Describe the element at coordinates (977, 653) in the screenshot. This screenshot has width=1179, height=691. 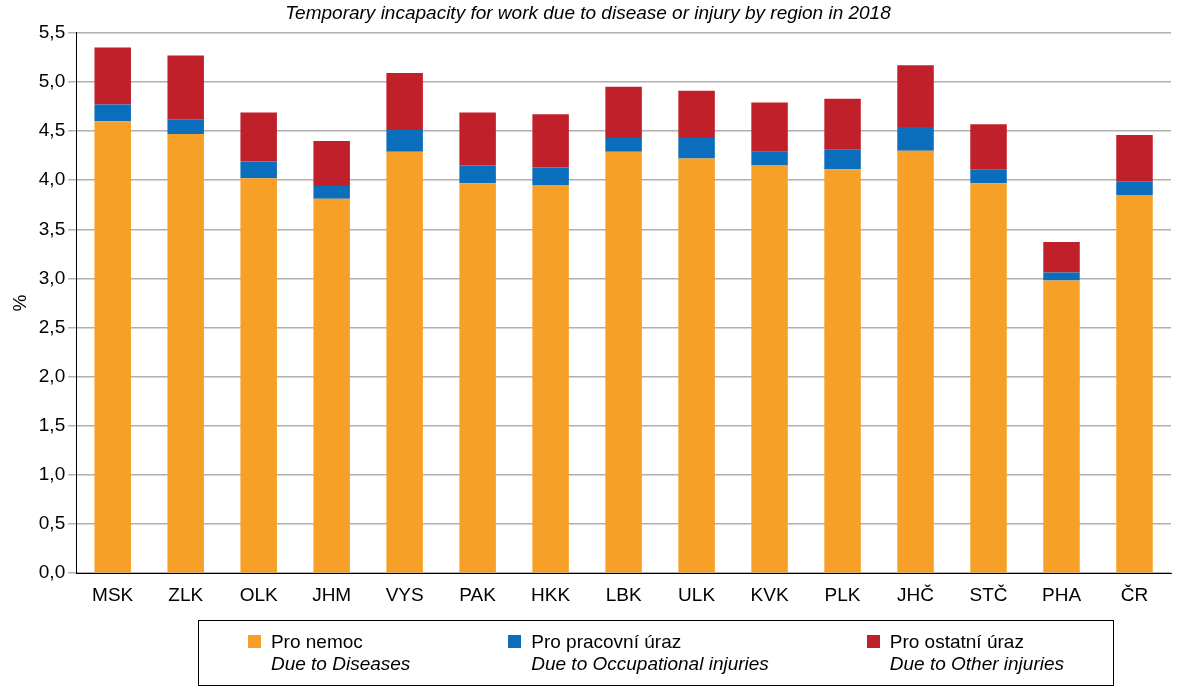
I see `legend-label: Pro ostatní úraz Due to Other injuries` at that location.